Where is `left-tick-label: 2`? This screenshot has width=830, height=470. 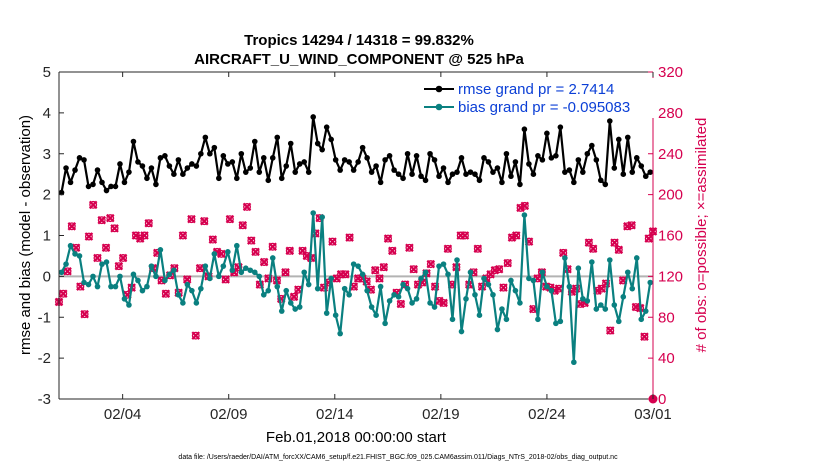 left-tick-label: 2 is located at coordinates (47, 195).